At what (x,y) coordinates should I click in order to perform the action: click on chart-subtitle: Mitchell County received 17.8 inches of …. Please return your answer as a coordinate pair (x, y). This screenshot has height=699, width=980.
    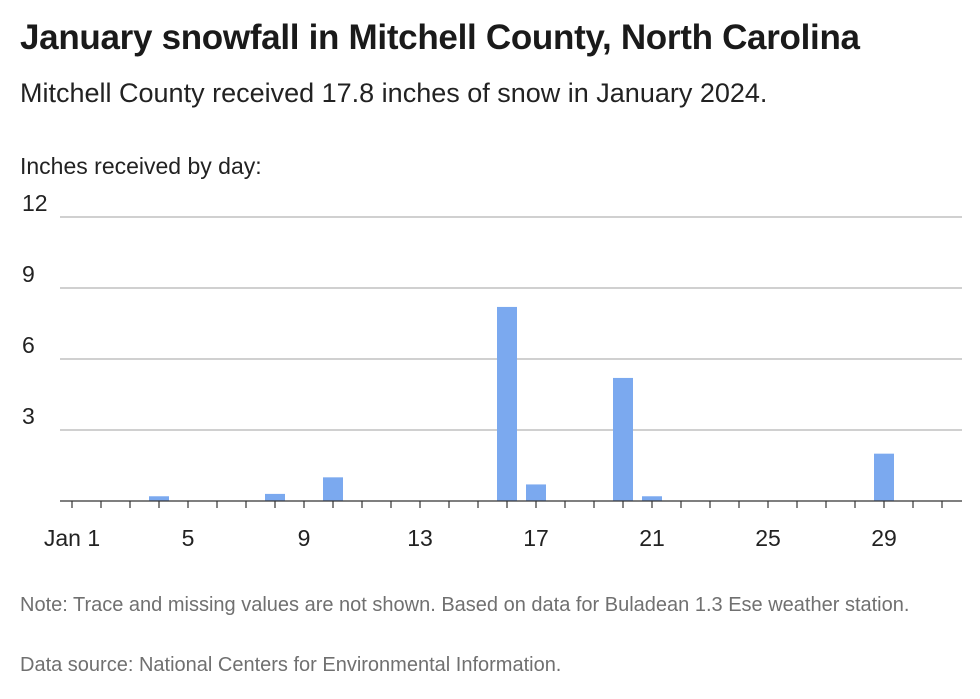
    Looking at the image, I should click on (394, 93).